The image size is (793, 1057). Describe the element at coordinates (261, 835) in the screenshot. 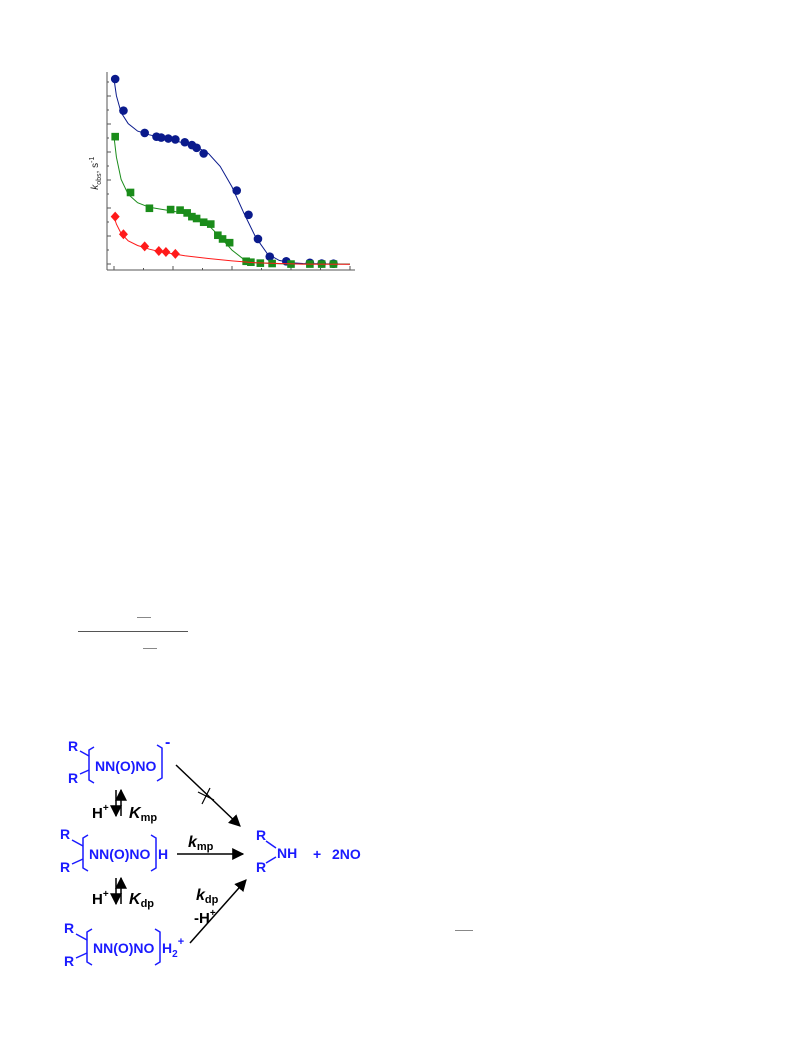

I see `product-r-a: R` at that location.